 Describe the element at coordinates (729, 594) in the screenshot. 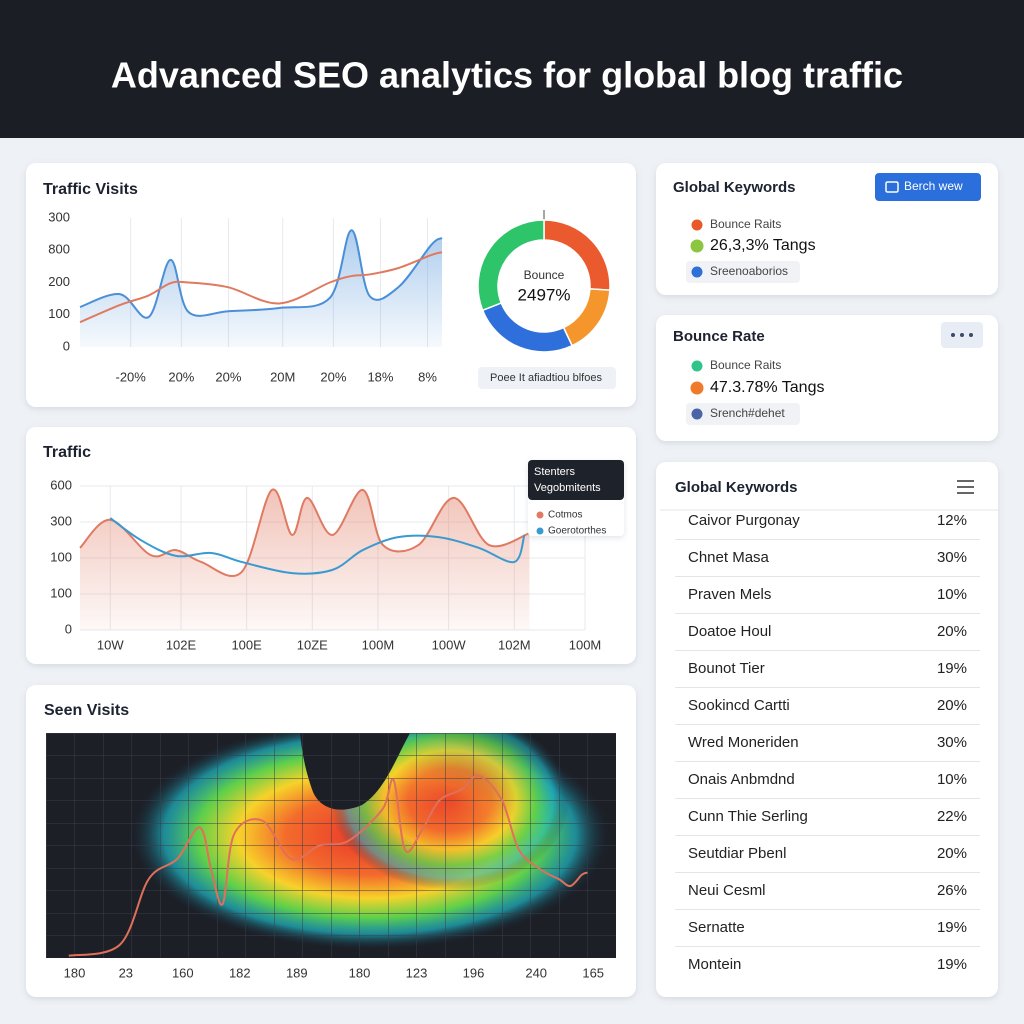

I see `keyword-name: Praven Mels` at that location.